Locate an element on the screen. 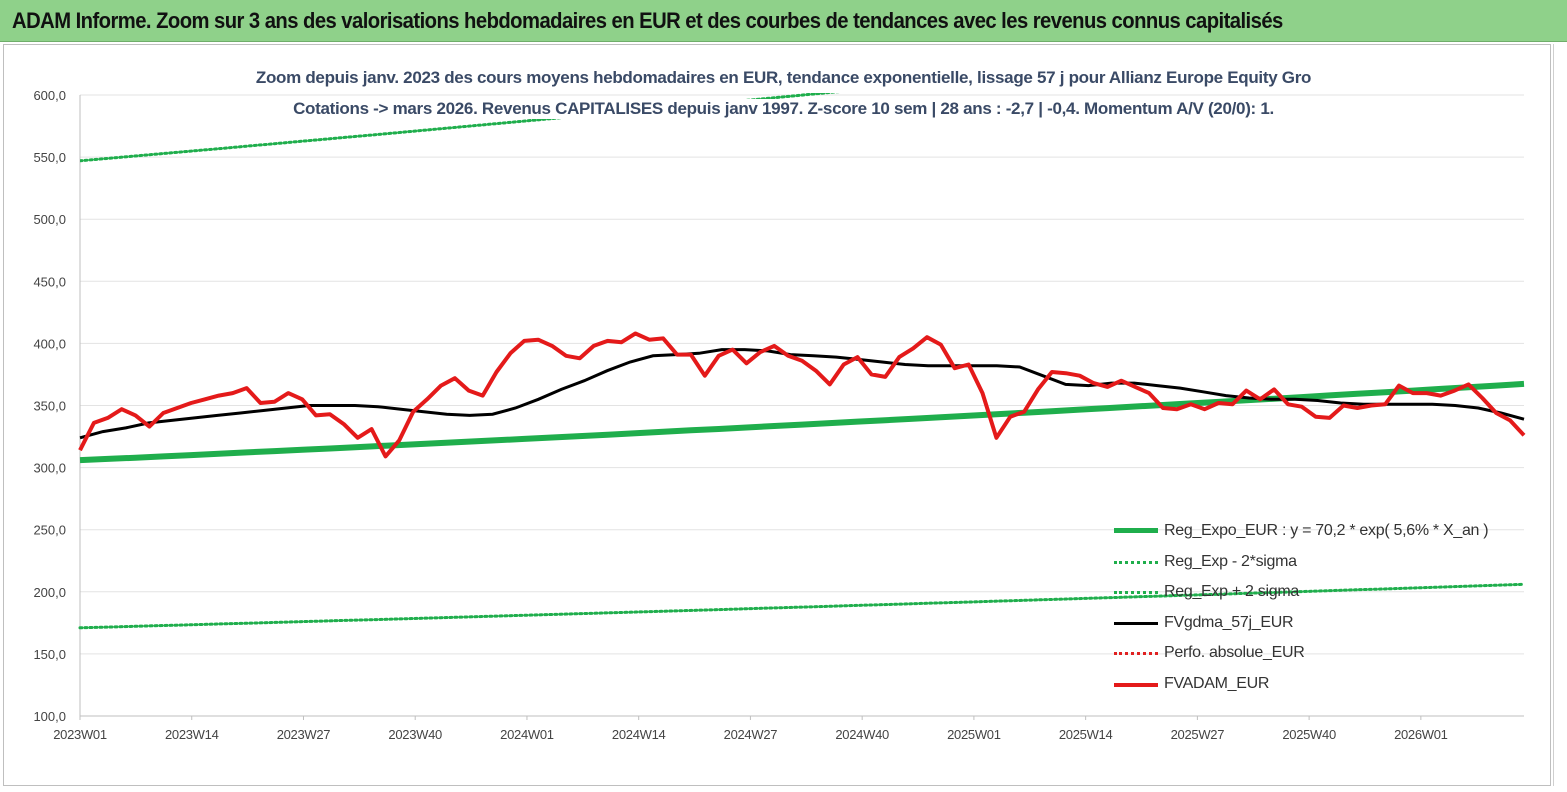 Image resolution: width=1567 pixels, height=792 pixels. x-tick-label: 2023W01 is located at coordinates (80, 734).